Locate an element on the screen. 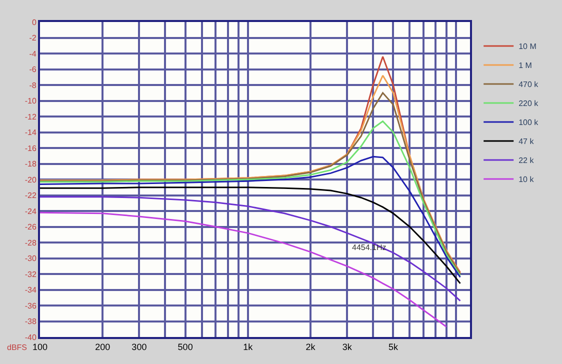 The height and width of the screenshot is (364, 562). x-tick-label: 100 is located at coordinates (40, 347).